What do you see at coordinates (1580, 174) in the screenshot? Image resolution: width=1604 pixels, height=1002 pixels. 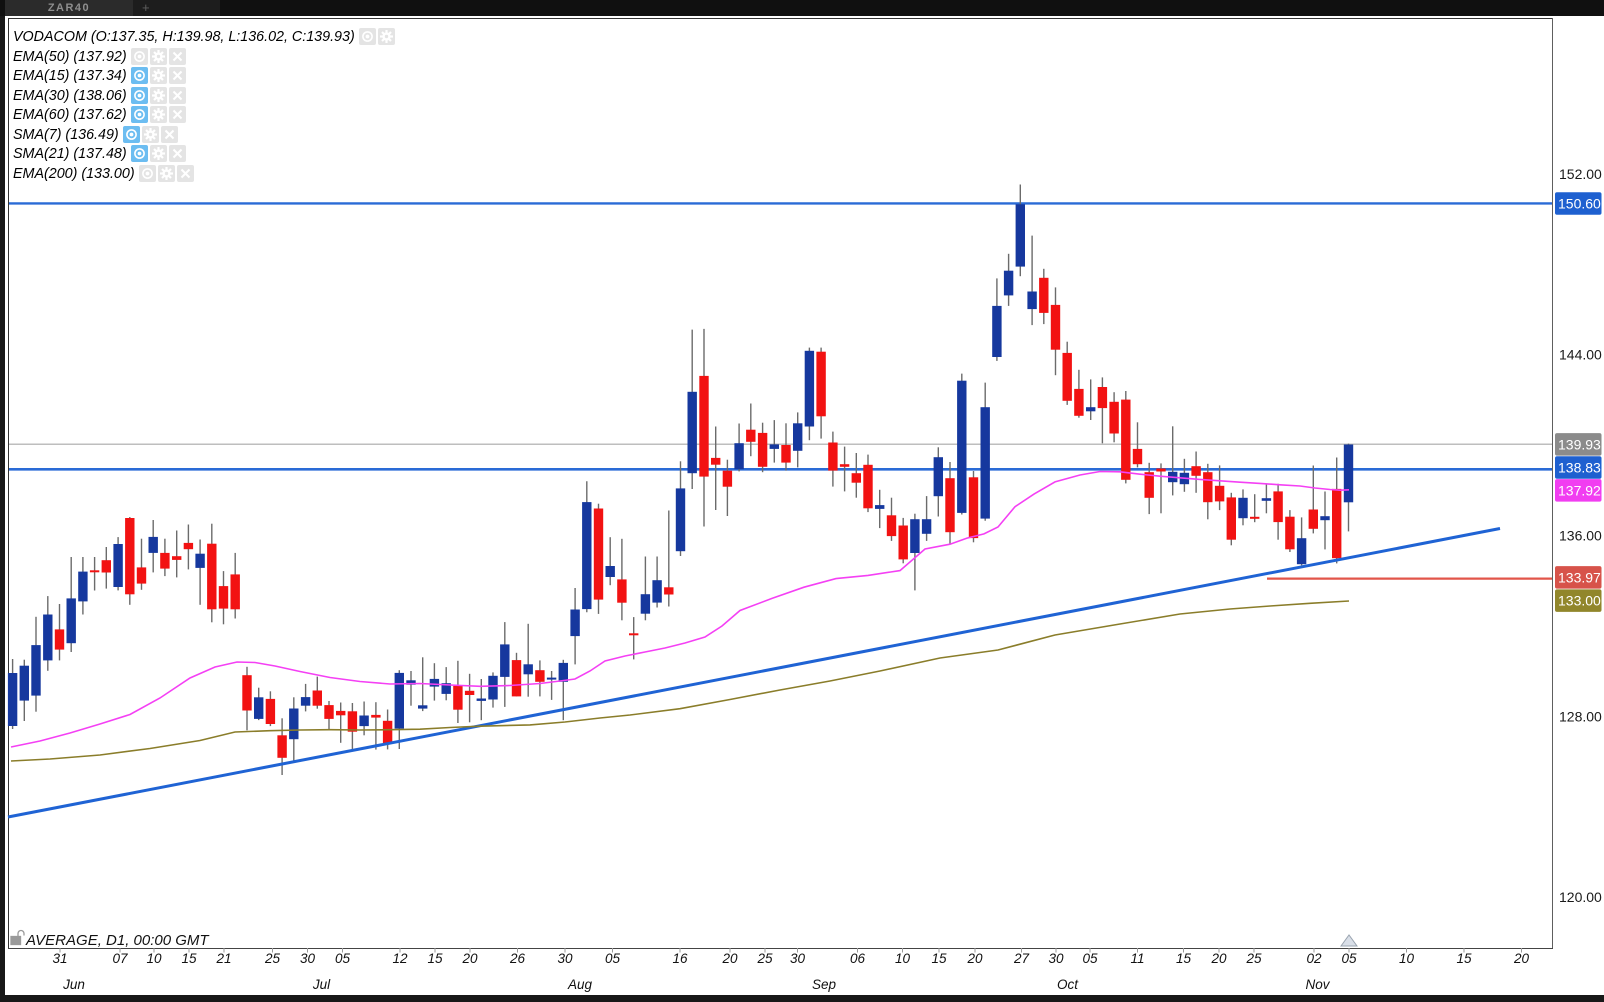 I see `svg-text: 152.00` at bounding box center [1580, 174].